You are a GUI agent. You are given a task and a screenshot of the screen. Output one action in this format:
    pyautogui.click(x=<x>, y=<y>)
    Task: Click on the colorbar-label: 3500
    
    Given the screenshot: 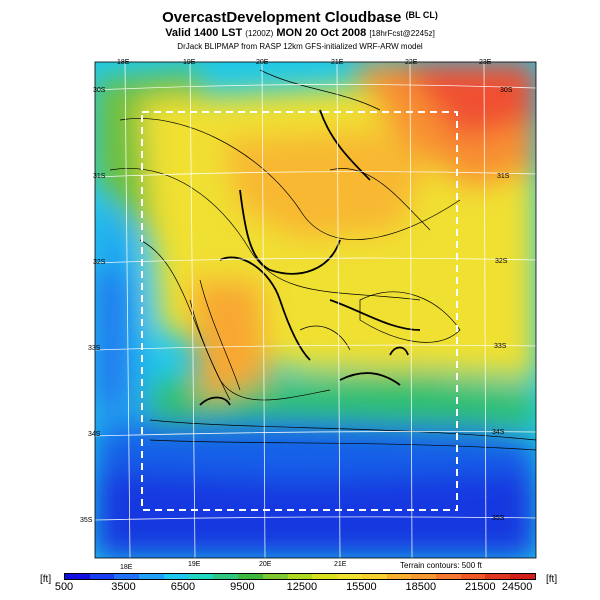 What is the action you would take?
    pyautogui.click(x=123, y=587)
    